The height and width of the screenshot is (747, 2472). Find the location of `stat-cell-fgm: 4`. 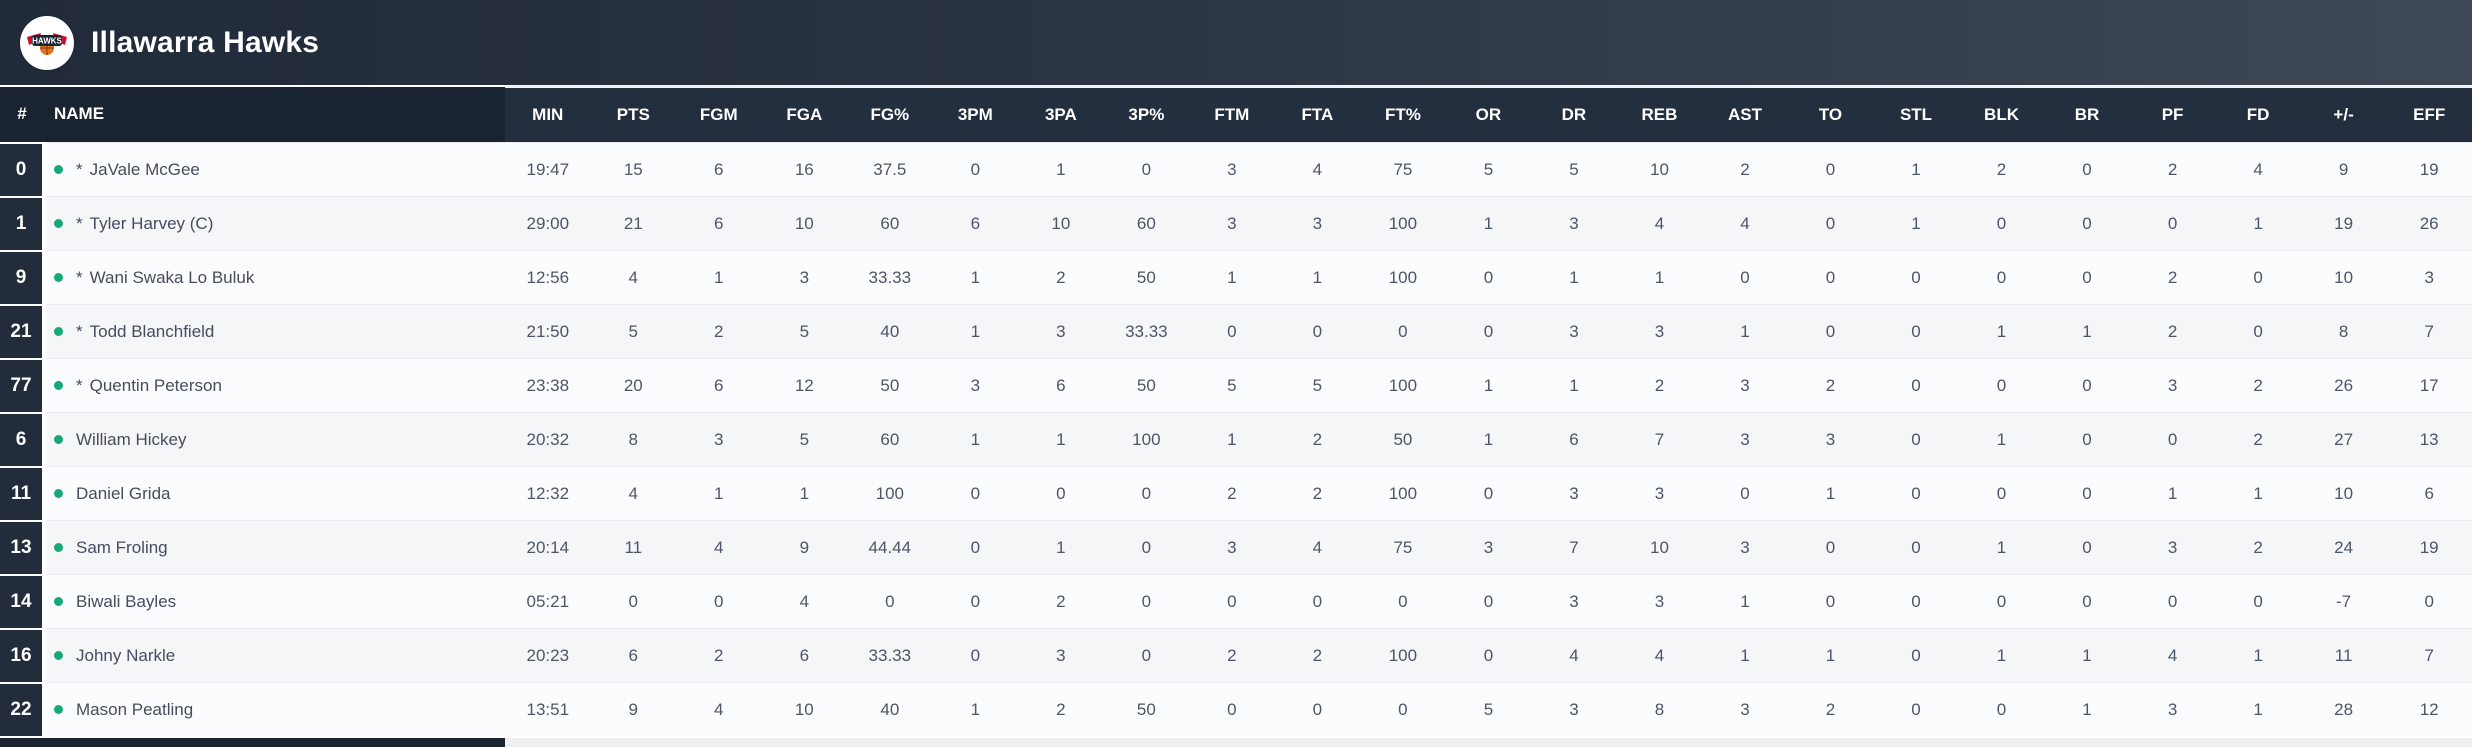

stat-cell-fgm: 4 is located at coordinates (719, 547).